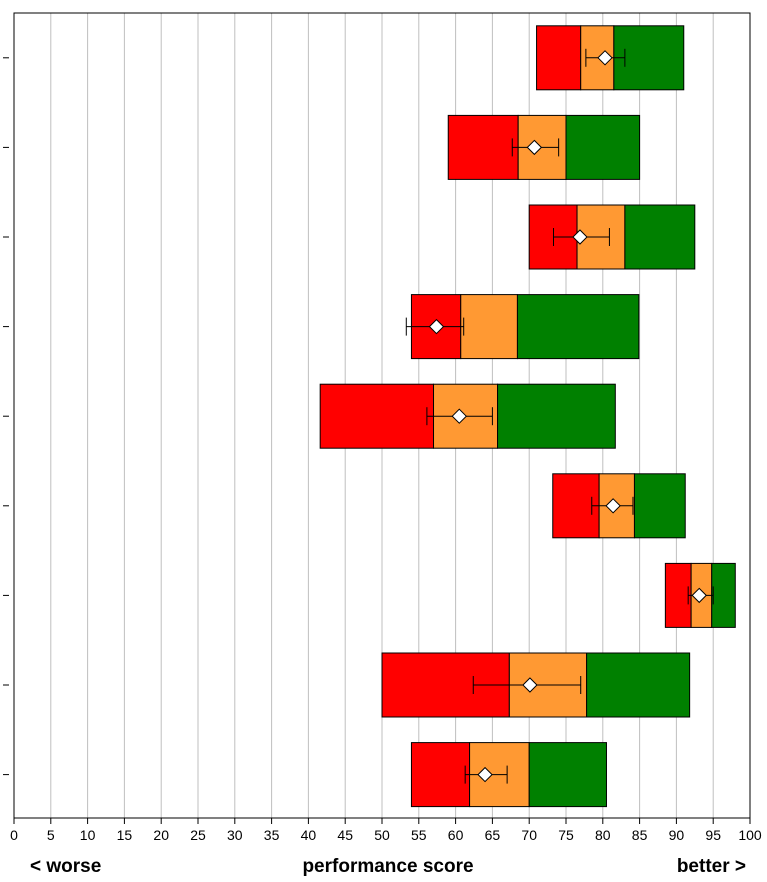  Describe the element at coordinates (345, 835) in the screenshot. I see `x-tick-label: 45` at that location.